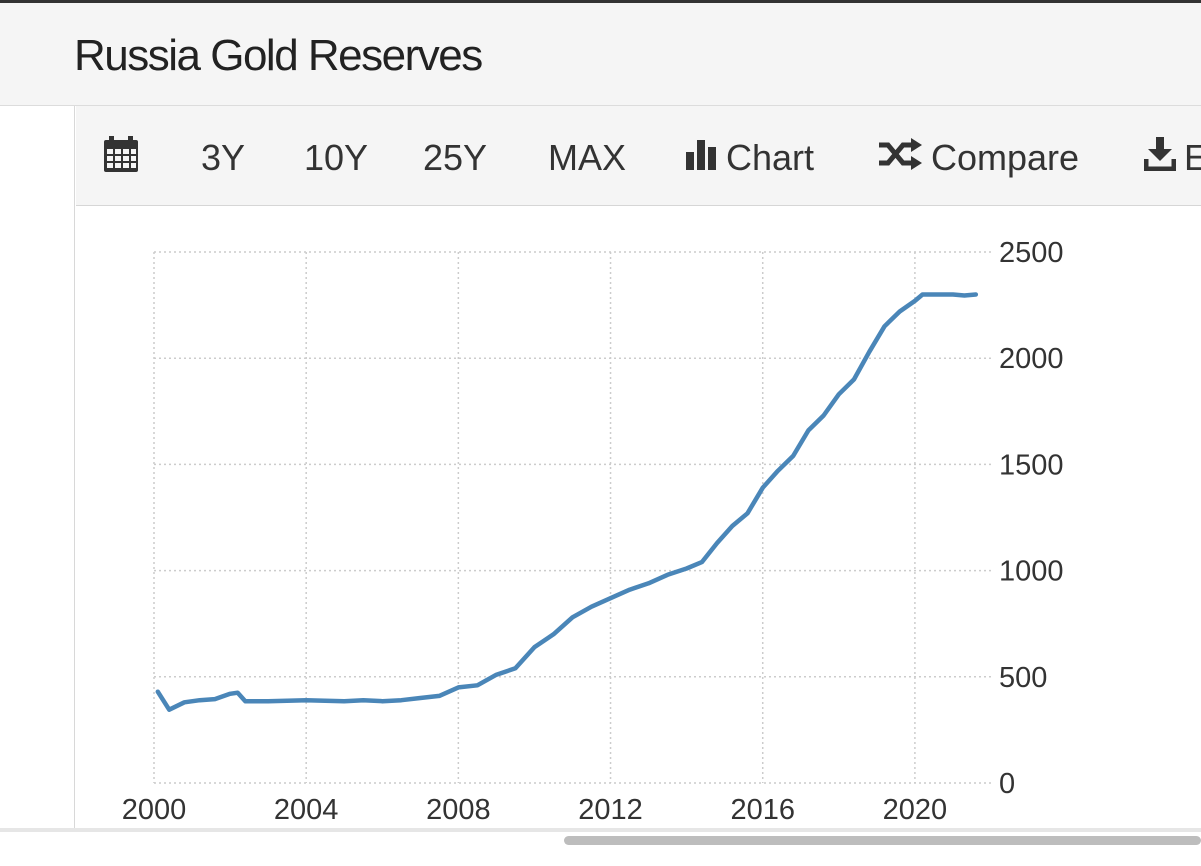  I want to click on calendar-icon, so click(121, 158).